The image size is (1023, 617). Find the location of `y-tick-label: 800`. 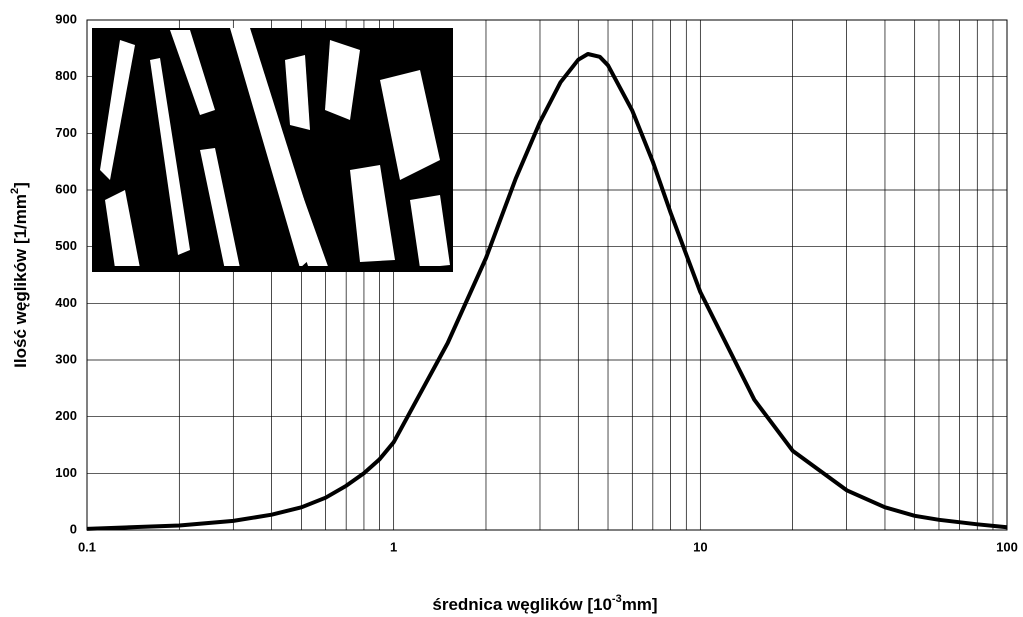

y-tick-label: 800 is located at coordinates (66, 75).